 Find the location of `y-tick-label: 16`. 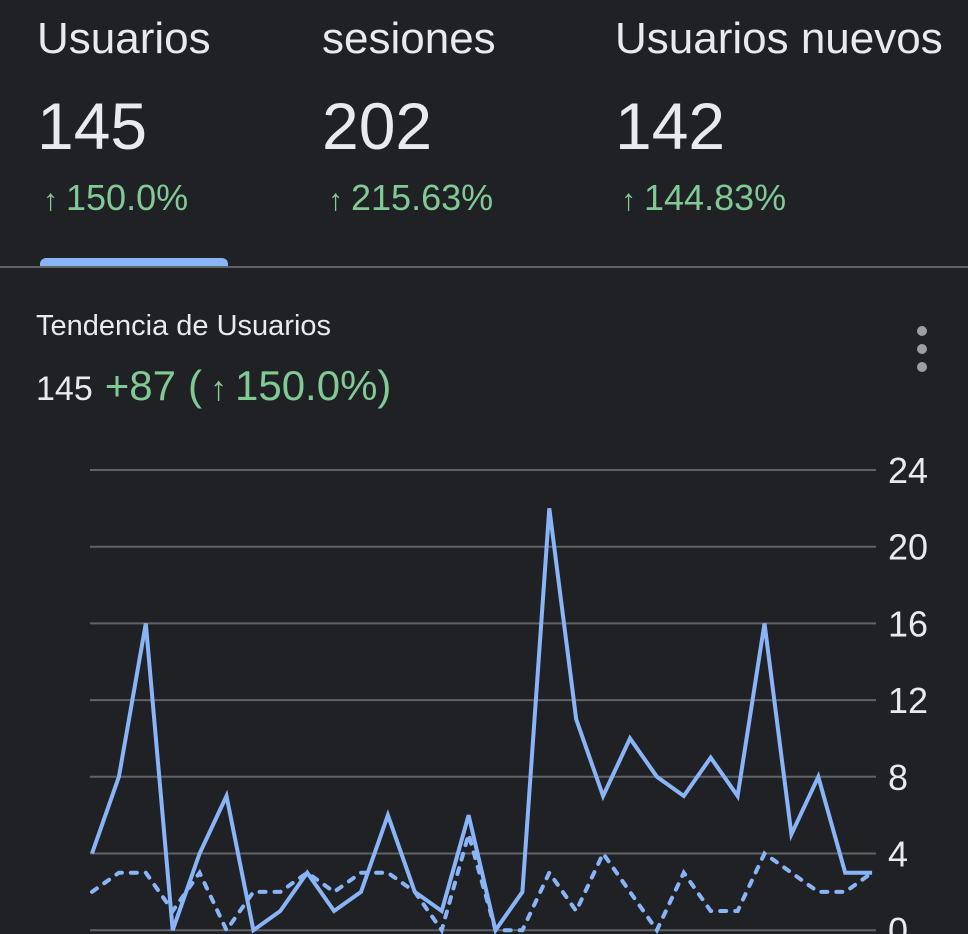

y-tick-label: 16 is located at coordinates (908, 623).